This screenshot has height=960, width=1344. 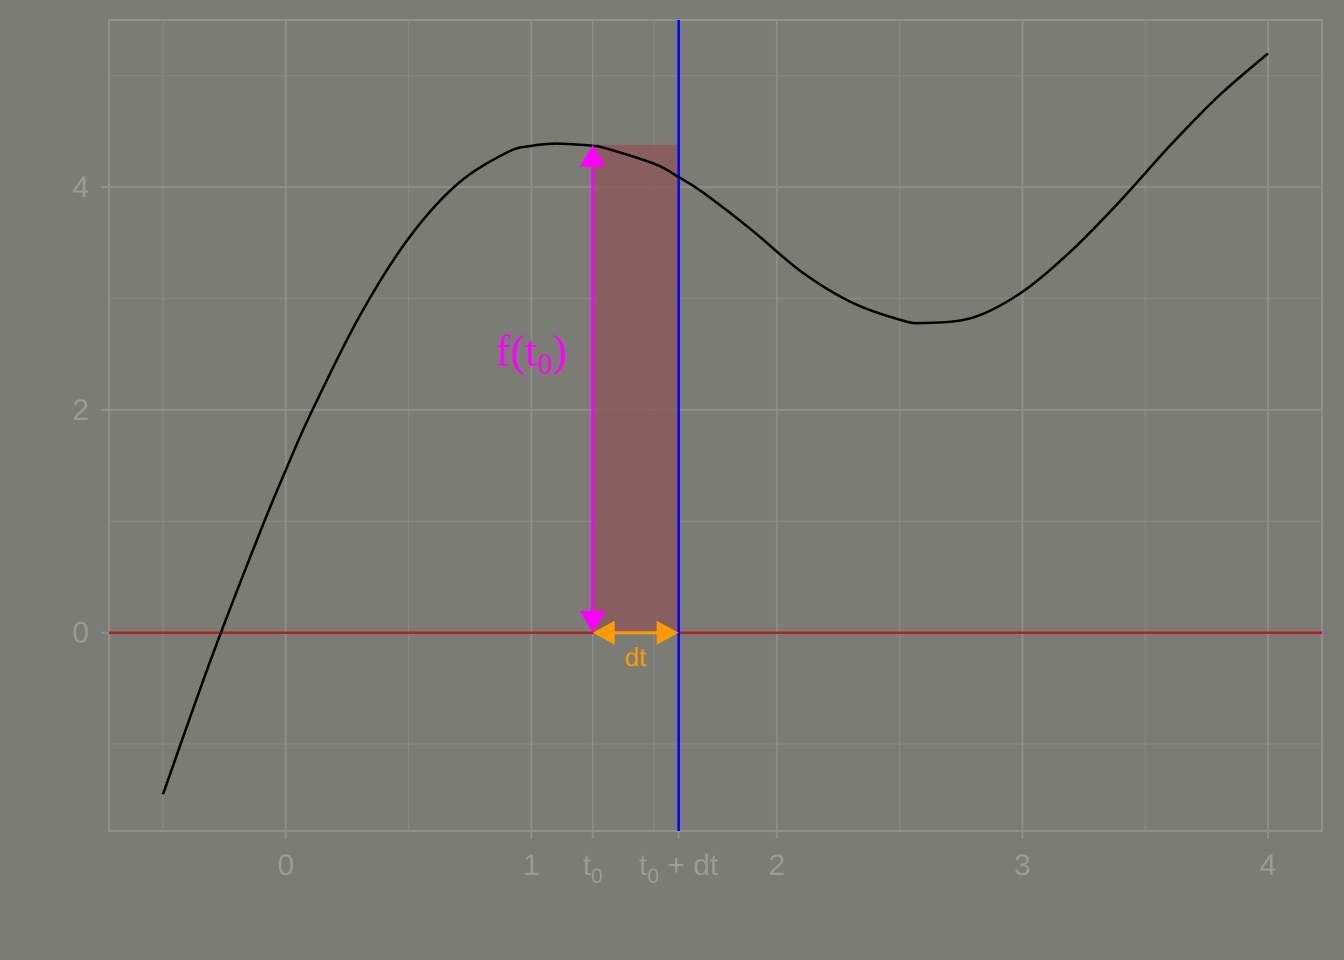 I want to click on arrow-layer, so click(x=629, y=394).